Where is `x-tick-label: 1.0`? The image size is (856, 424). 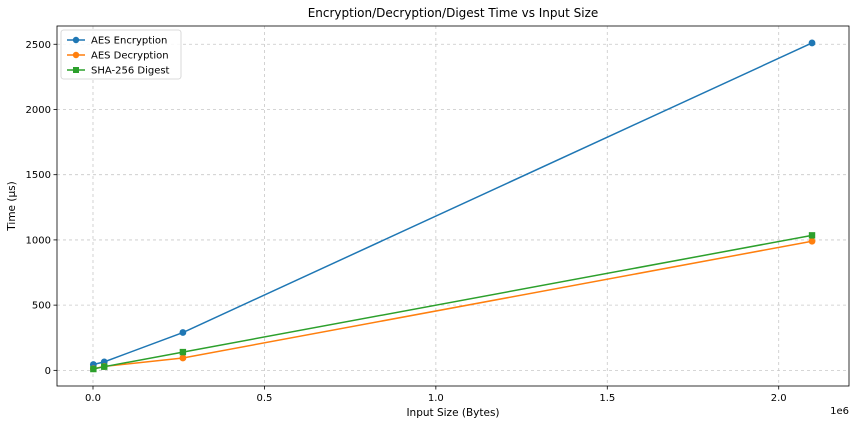 x-tick-label: 1.0 is located at coordinates (436, 398).